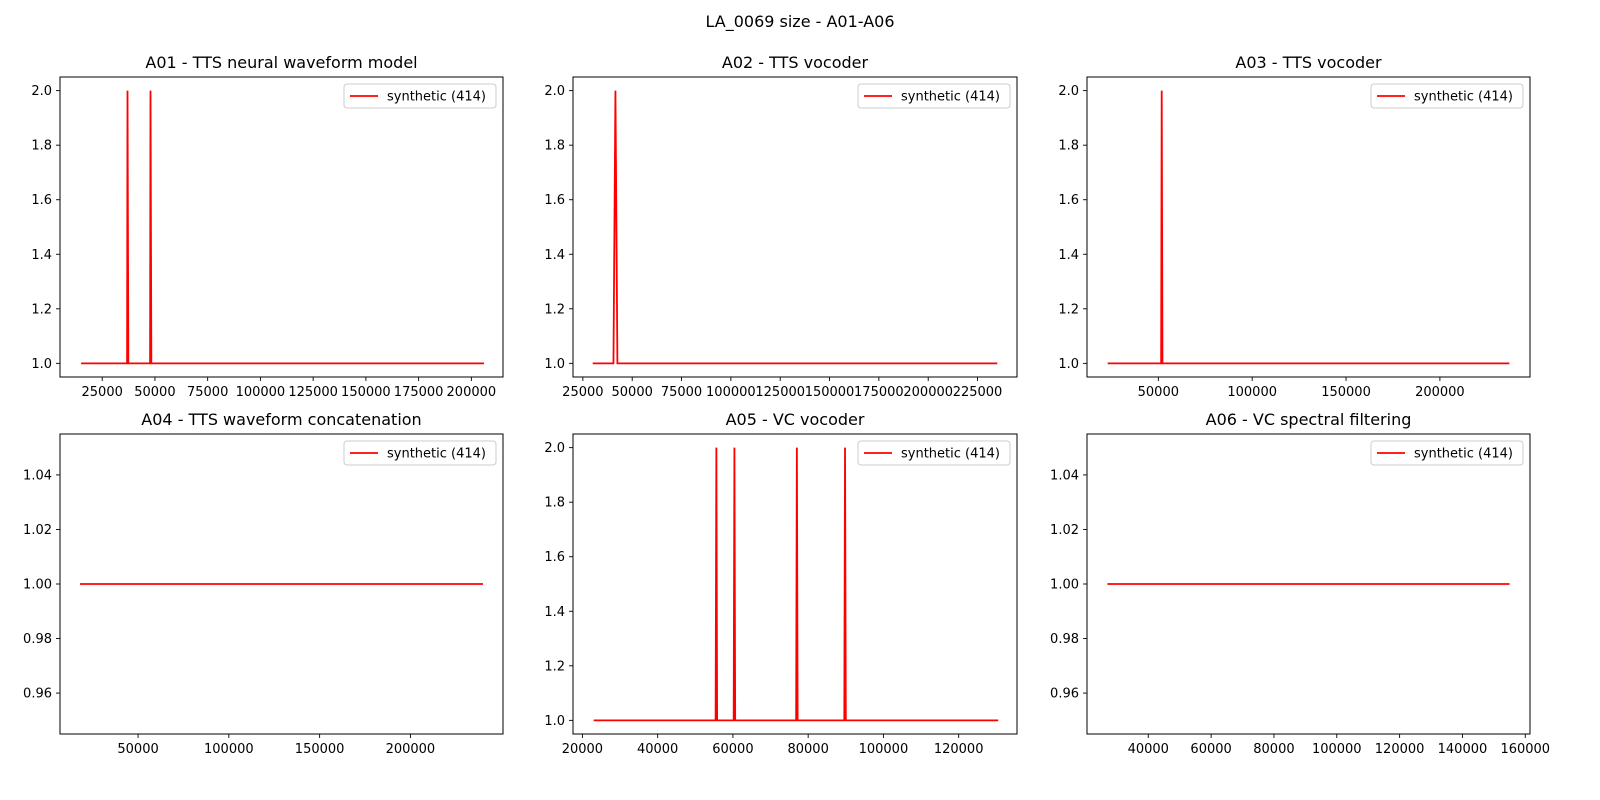 Image resolution: width=1600 pixels, height=800 pixels. I want to click on x-tick-label: 140000, so click(1463, 749).